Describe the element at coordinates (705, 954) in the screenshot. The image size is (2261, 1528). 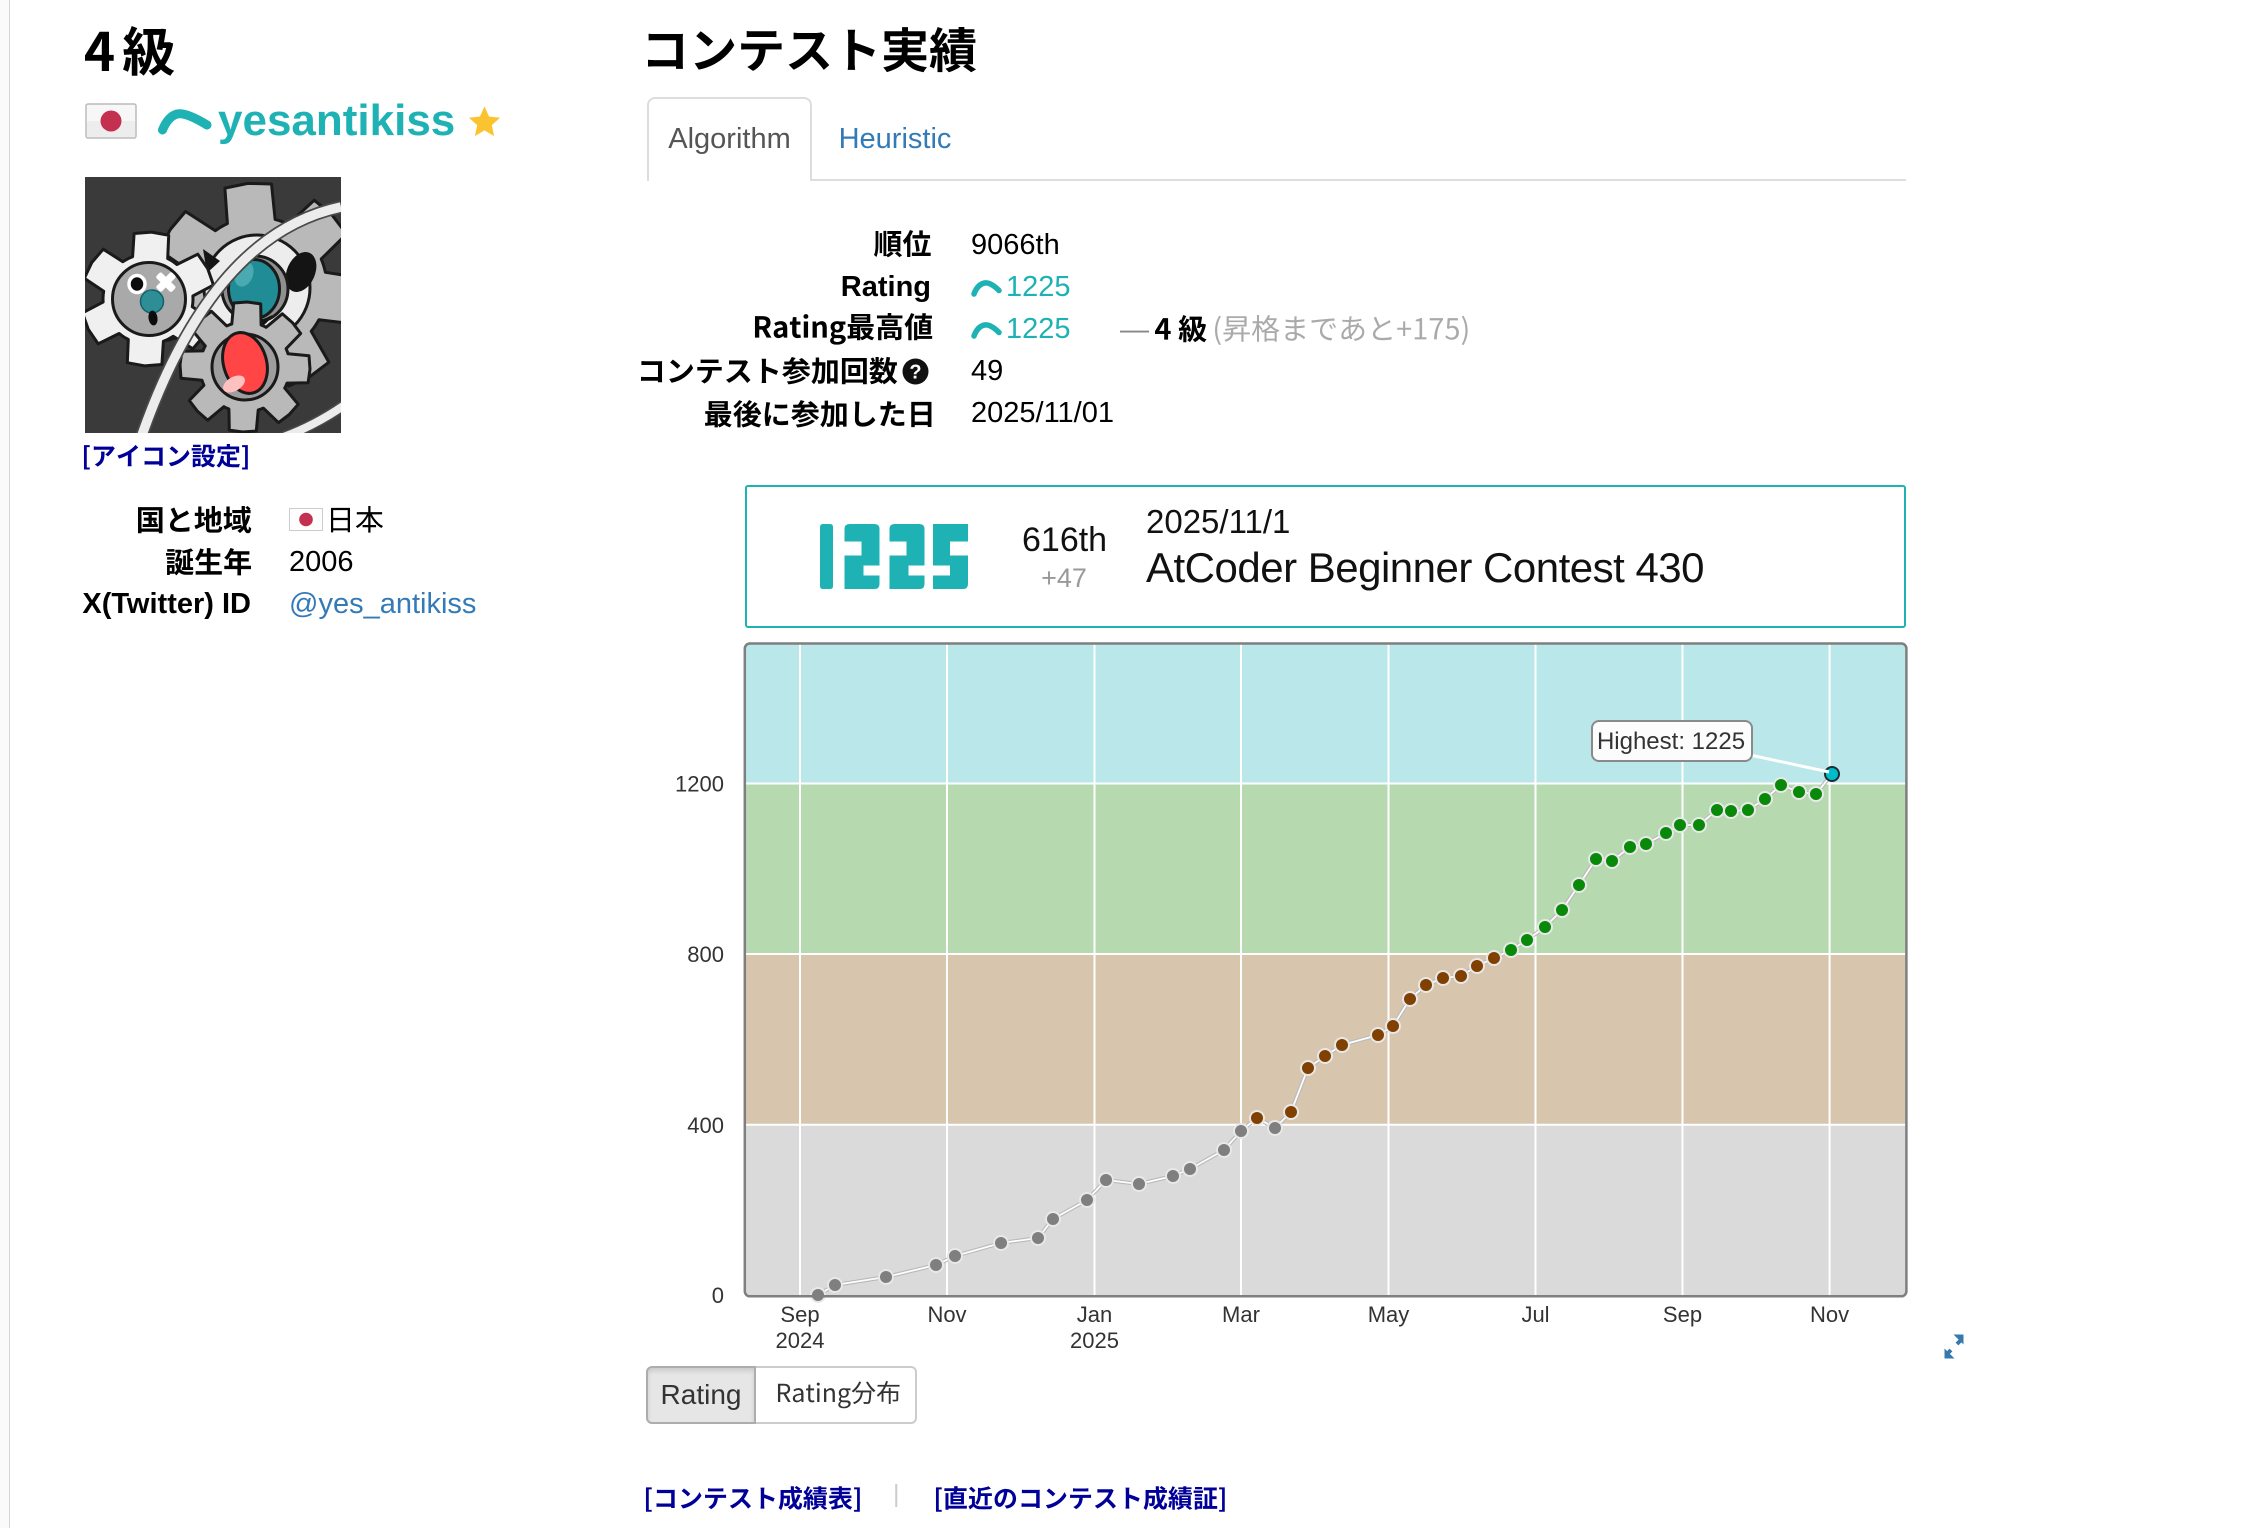
I see `svg-text: 800` at that location.